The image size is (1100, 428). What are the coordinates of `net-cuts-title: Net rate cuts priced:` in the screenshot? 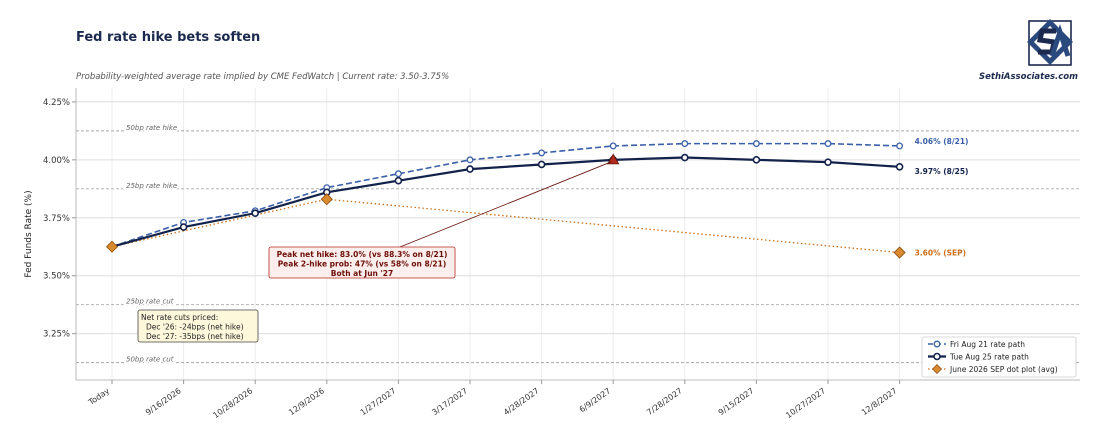 It's located at (179, 317).